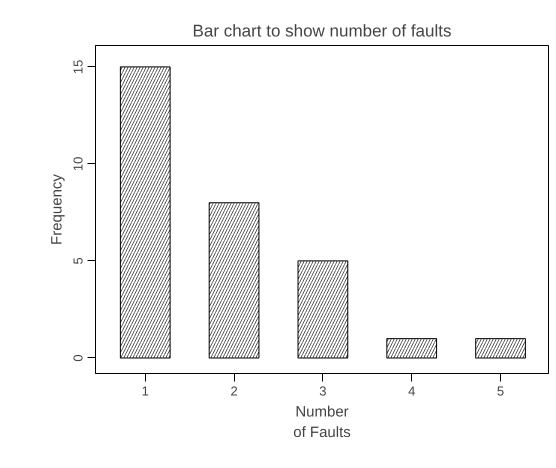 This screenshot has width=556, height=468. What do you see at coordinates (57, 209) in the screenshot?
I see `y-axis-title: Frequency` at bounding box center [57, 209].